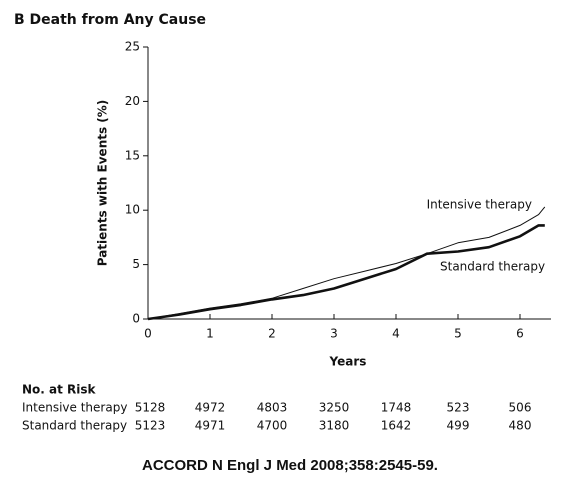 The height and width of the screenshot is (486, 577). Describe the element at coordinates (520, 426) in the screenshot. I see `risk-value: 480` at that location.